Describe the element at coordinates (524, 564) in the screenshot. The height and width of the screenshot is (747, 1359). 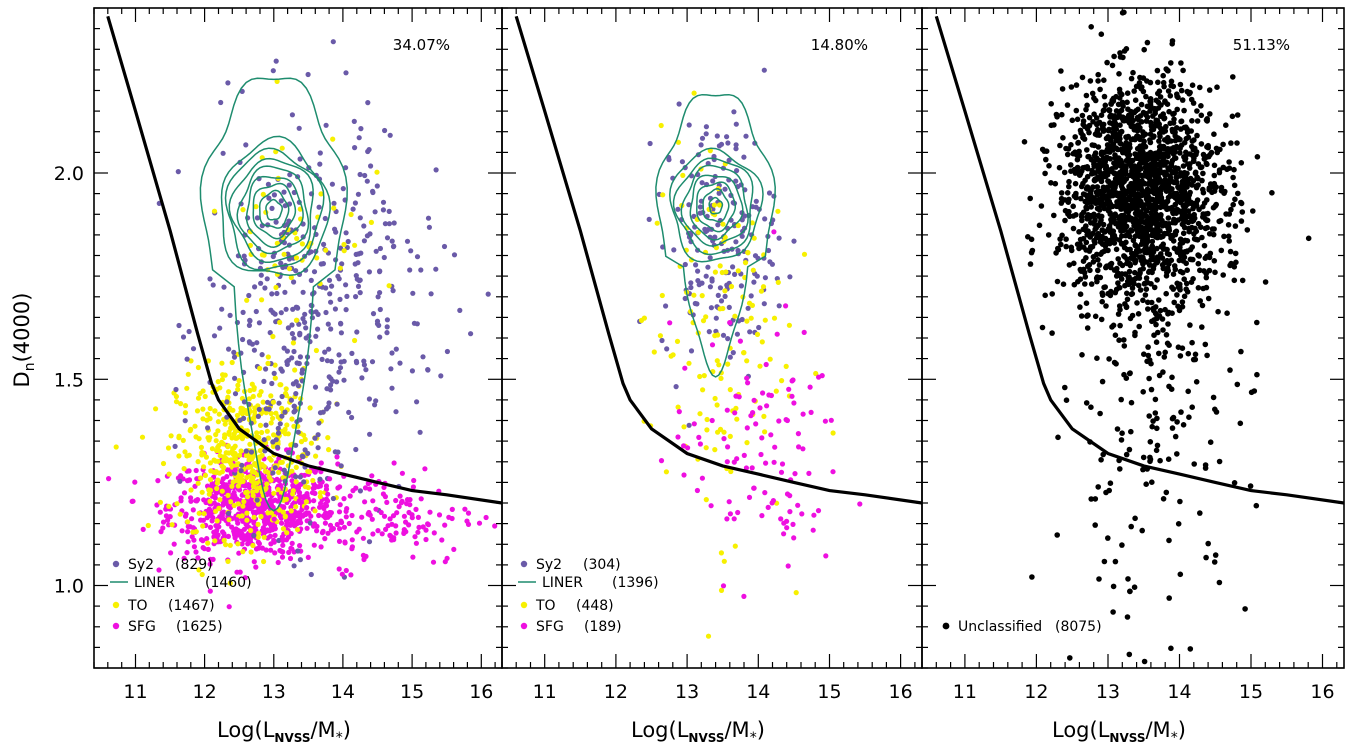
I see `legend-sy2-marker` at that location.